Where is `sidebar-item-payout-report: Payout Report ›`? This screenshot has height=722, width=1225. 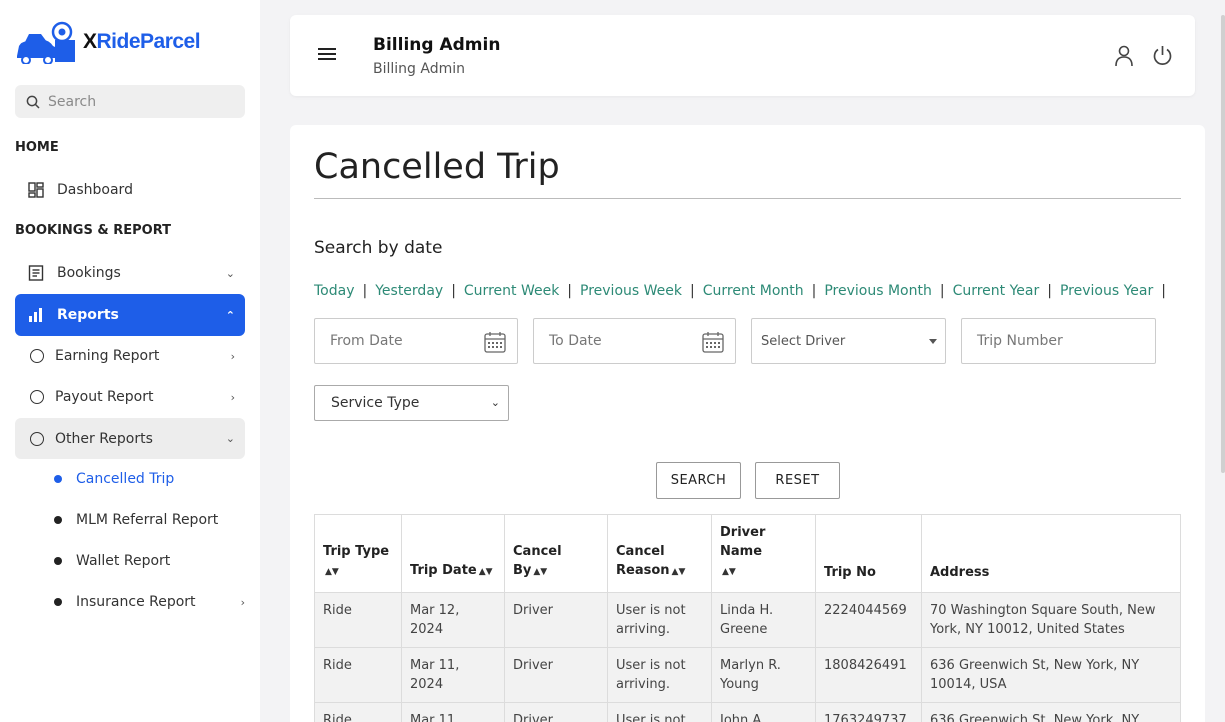
sidebar-item-payout-report: Payout Report › is located at coordinates (130, 397).